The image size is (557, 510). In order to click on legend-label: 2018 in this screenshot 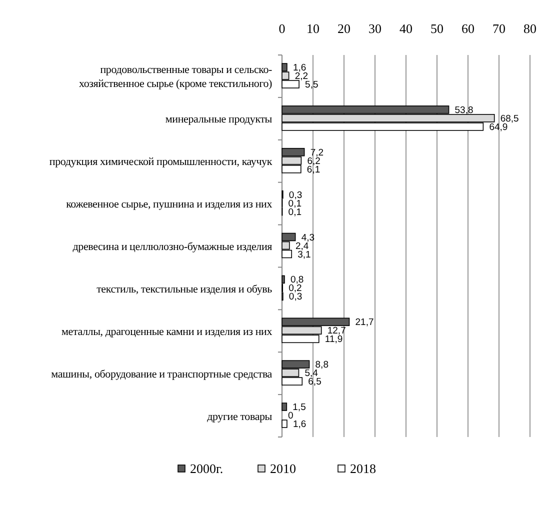, I will do `click(363, 468)`.